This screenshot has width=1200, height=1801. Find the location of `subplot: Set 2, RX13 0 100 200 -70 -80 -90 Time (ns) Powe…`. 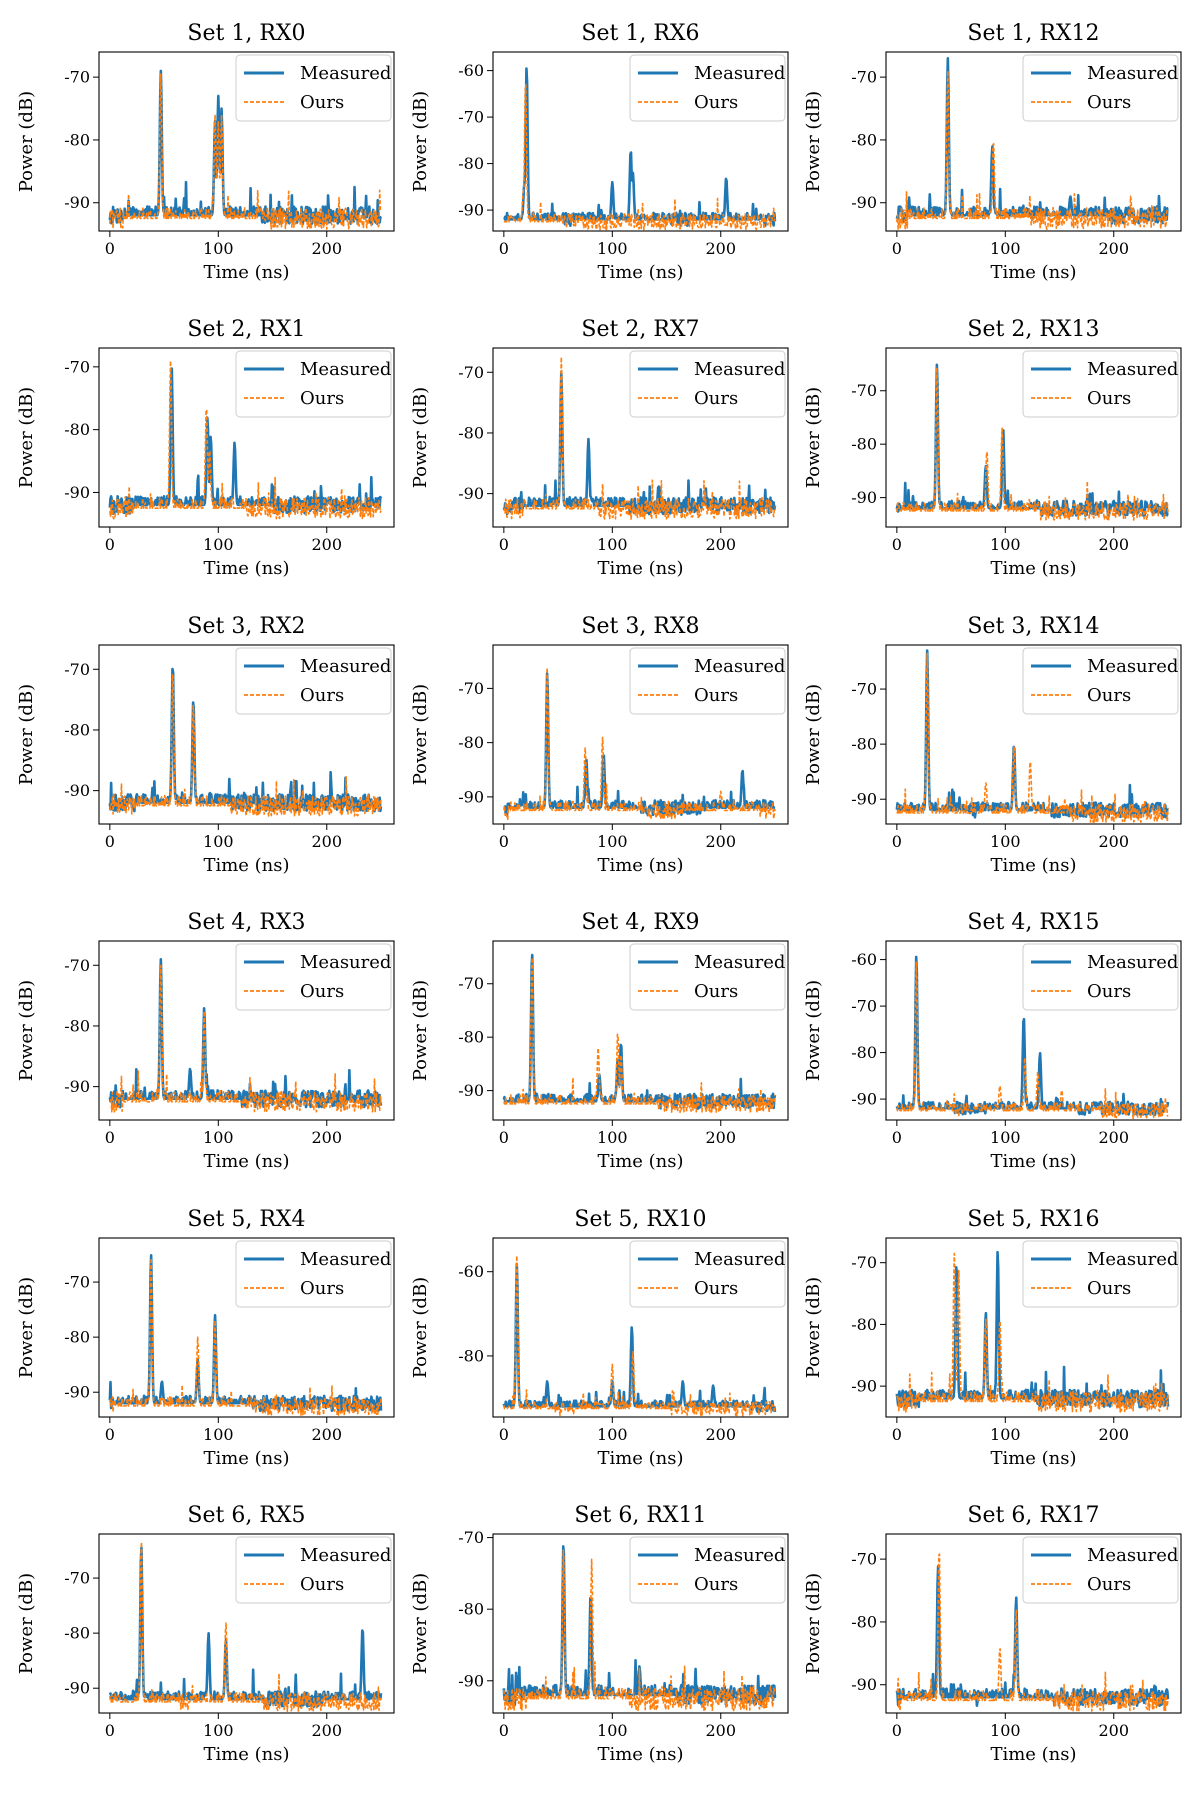

subplot: Set 2, RX13 0 100 200 -70 -80 -90 Time (ns) Powe… is located at coordinates (992, 448).